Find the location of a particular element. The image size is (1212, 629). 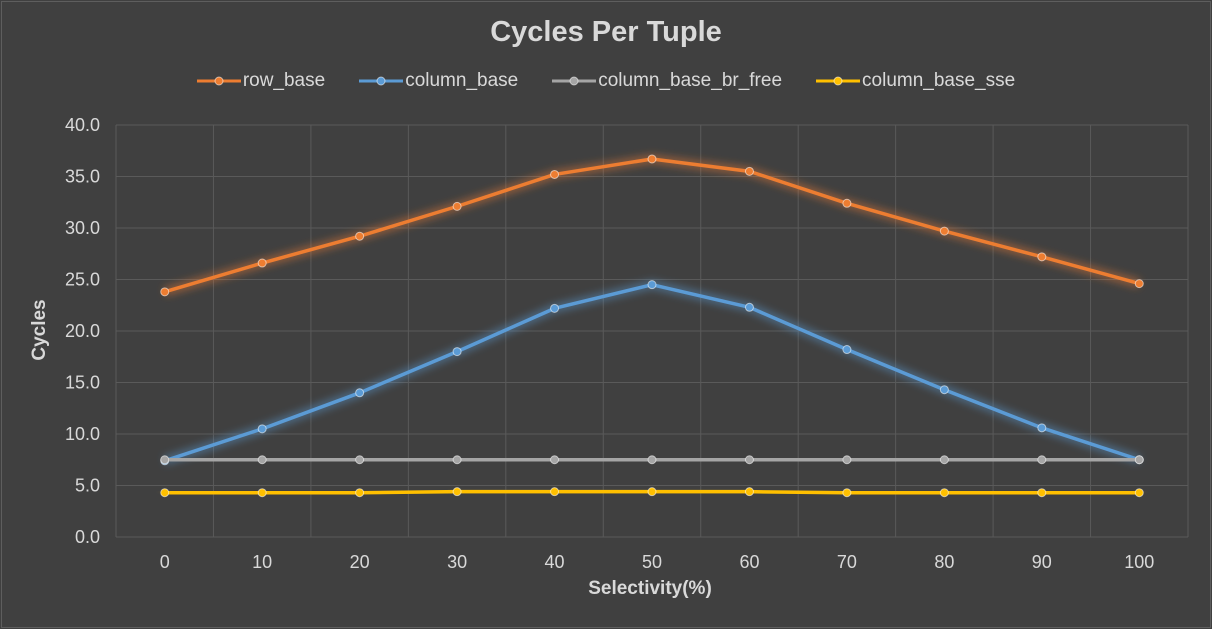

series-column-base-sse is located at coordinates (652, 492).